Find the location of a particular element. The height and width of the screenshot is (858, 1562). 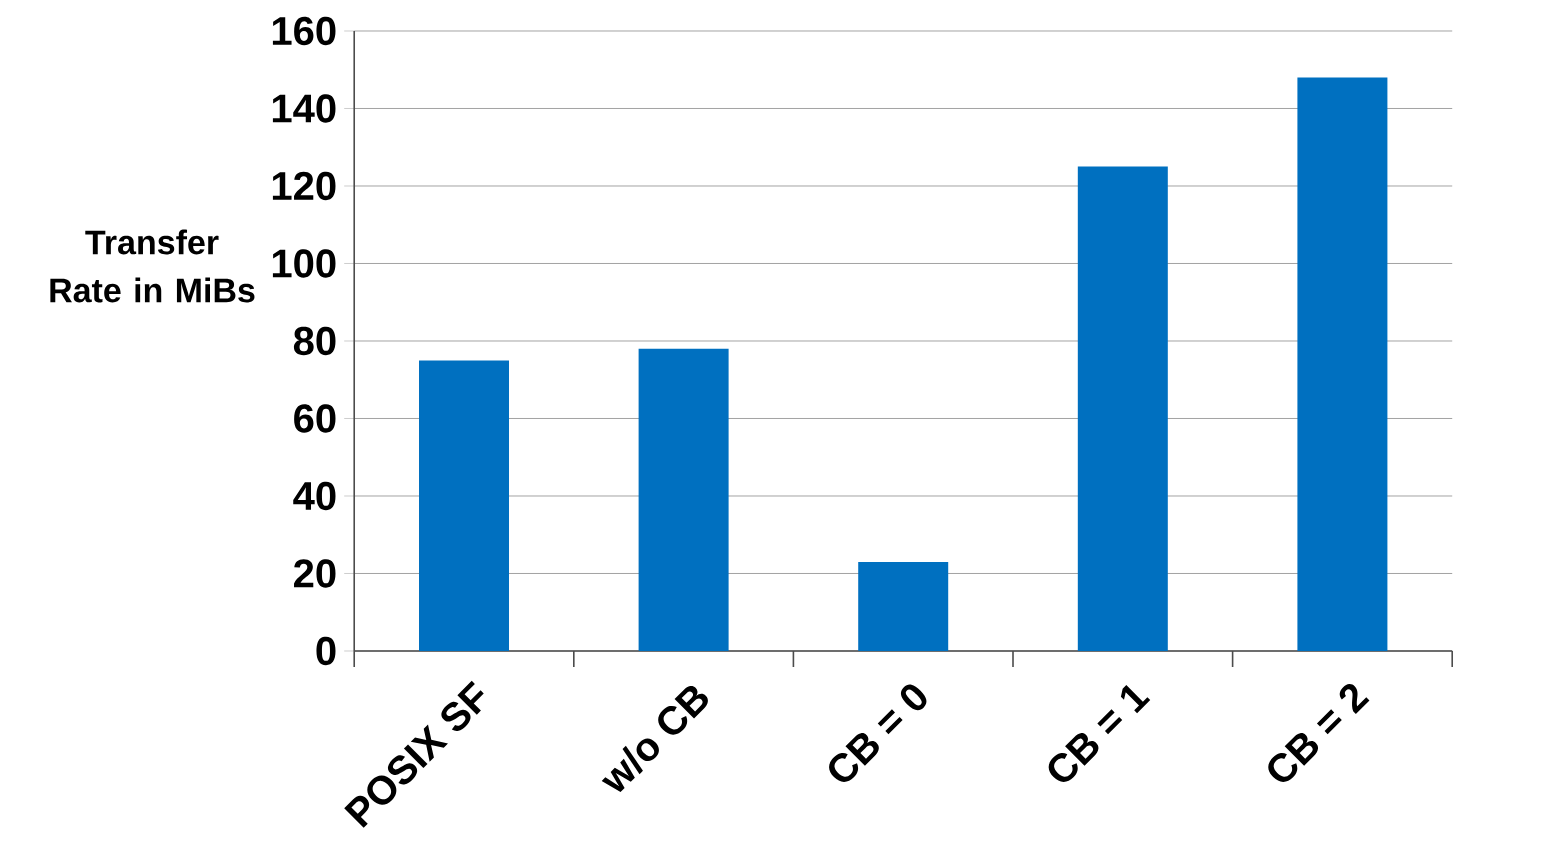

y-tick-label: 100 is located at coordinates (304, 263).